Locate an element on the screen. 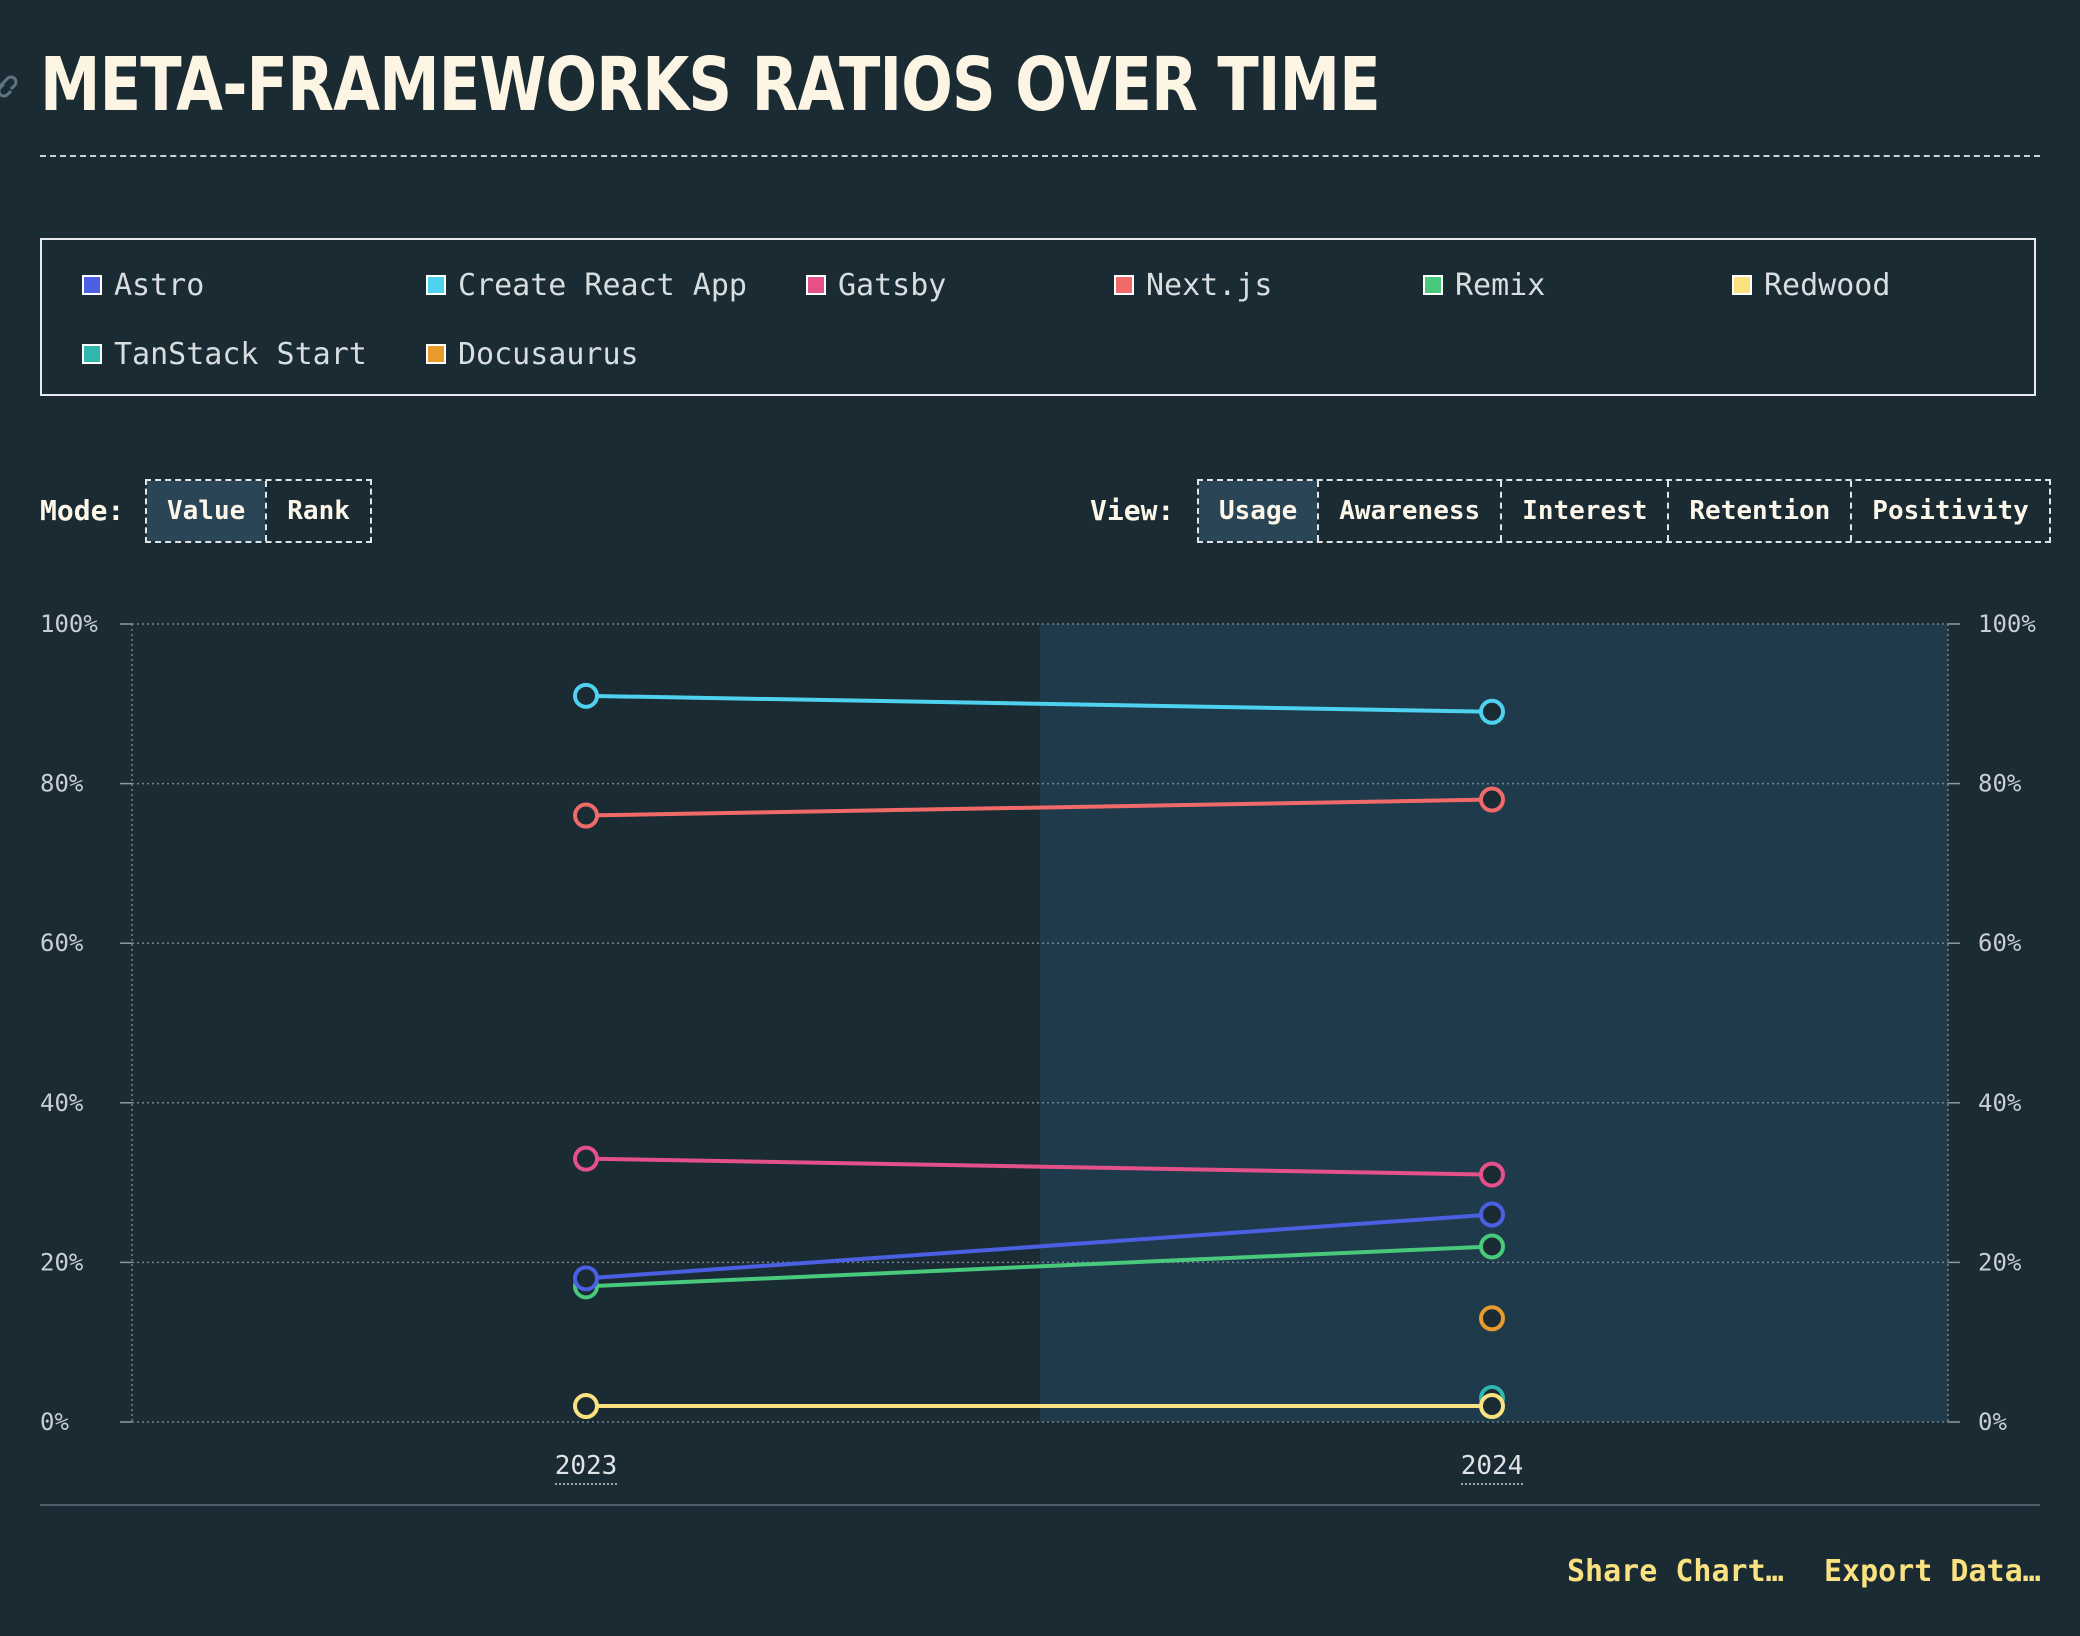 The height and width of the screenshot is (1636, 2080). footer-divider is located at coordinates (1040, 1505).